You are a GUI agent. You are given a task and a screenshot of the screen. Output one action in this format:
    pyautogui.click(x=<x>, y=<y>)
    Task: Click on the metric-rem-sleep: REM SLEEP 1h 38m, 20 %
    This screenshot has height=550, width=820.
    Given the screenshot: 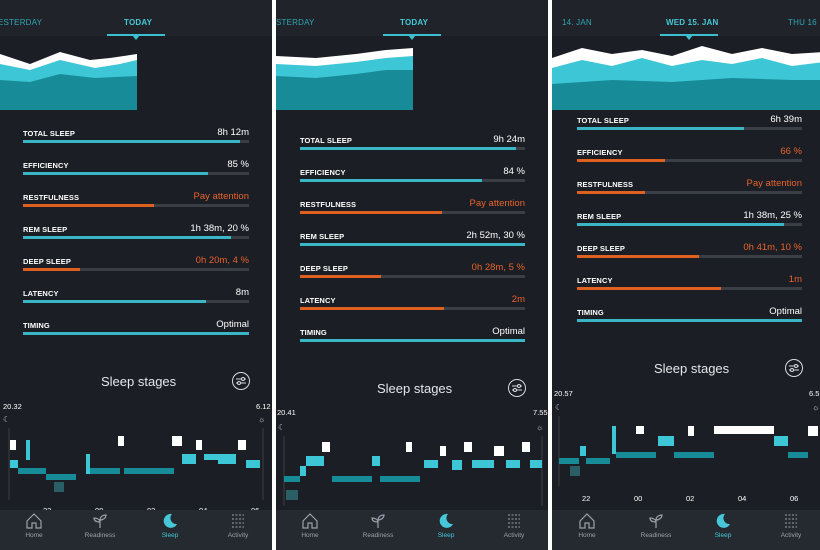 What is the action you would take?
    pyautogui.click(x=136, y=240)
    